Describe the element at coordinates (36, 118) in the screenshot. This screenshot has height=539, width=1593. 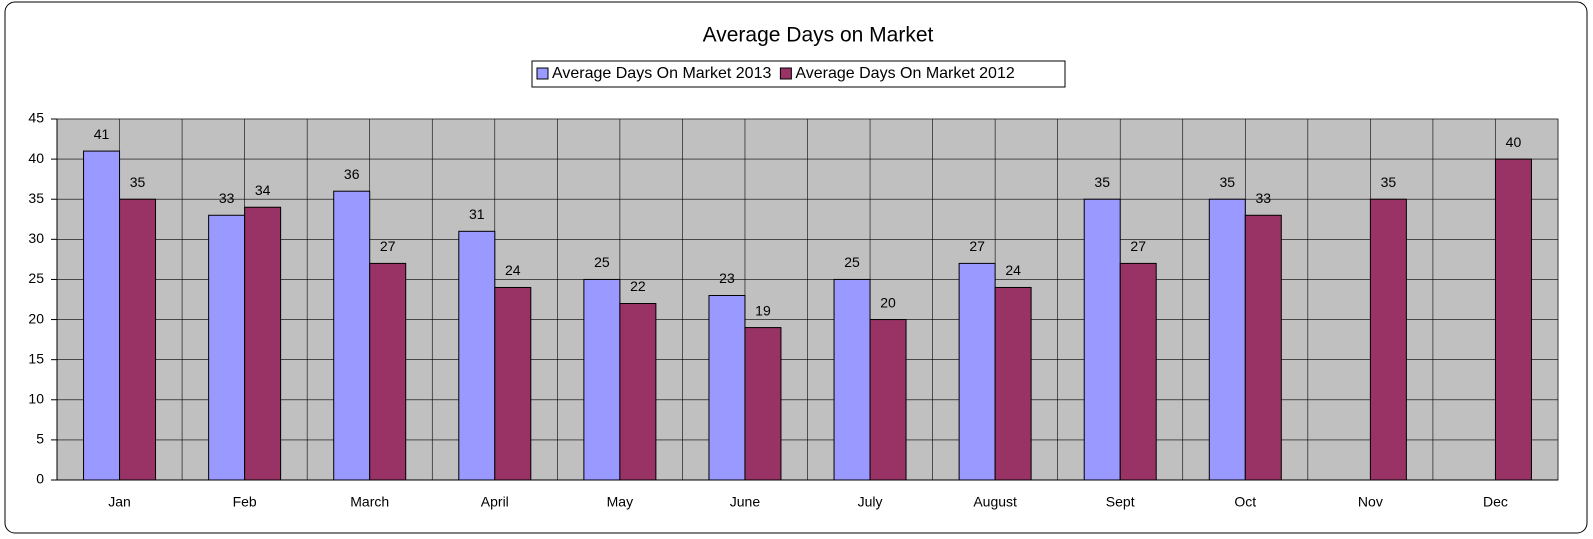
I see `y-tick-label: 45` at that location.